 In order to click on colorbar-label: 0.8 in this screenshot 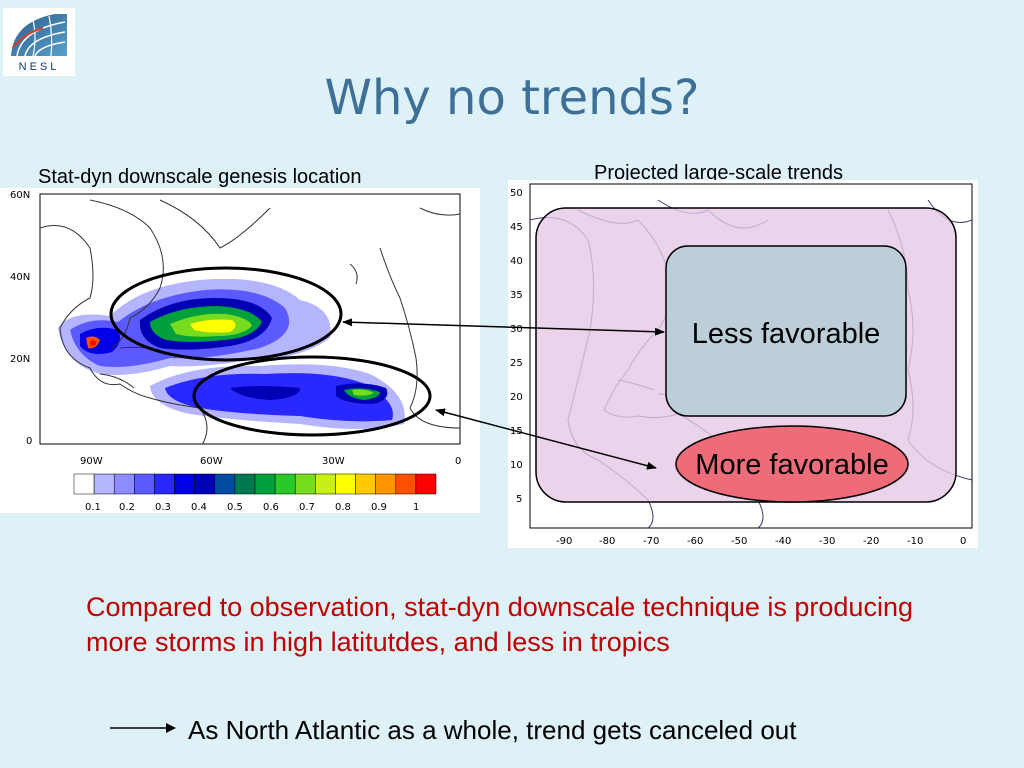, I will do `click(343, 507)`.